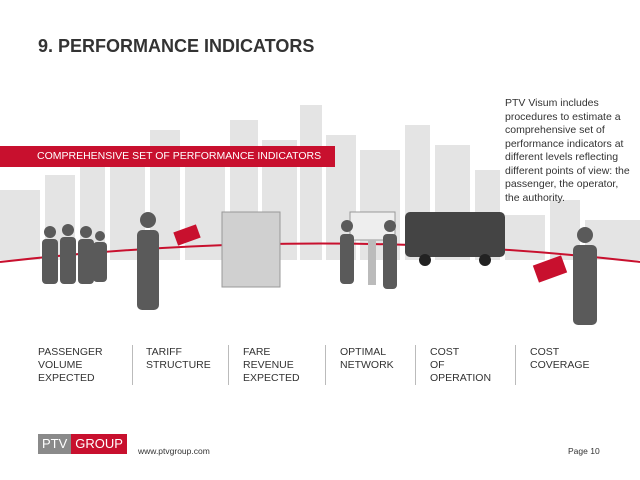  I want to click on logo: PTV GROUP, so click(82, 444).